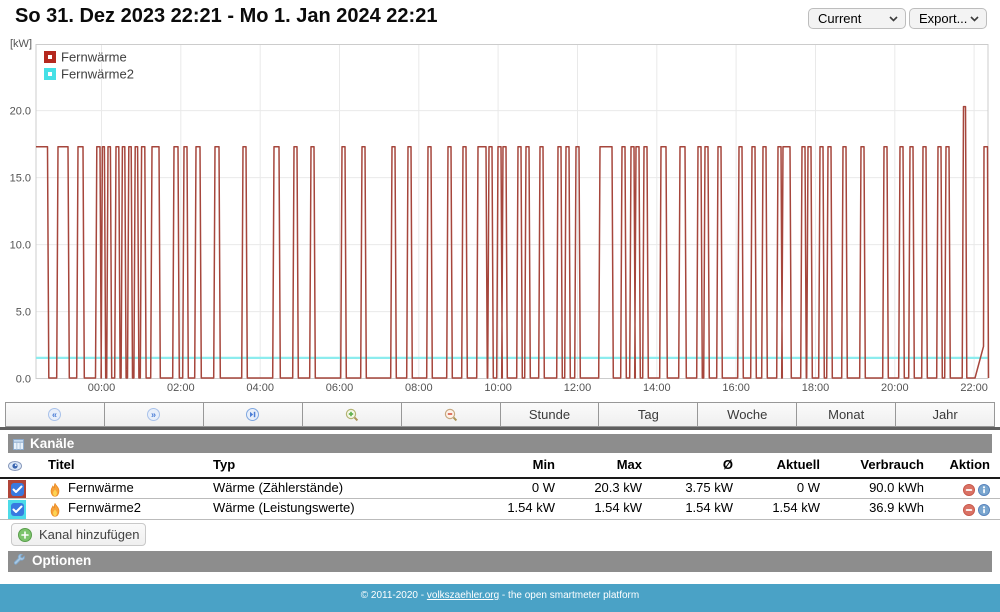  What do you see at coordinates (736, 388) in the screenshot?
I see `svg-text: 16:00` at bounding box center [736, 388].